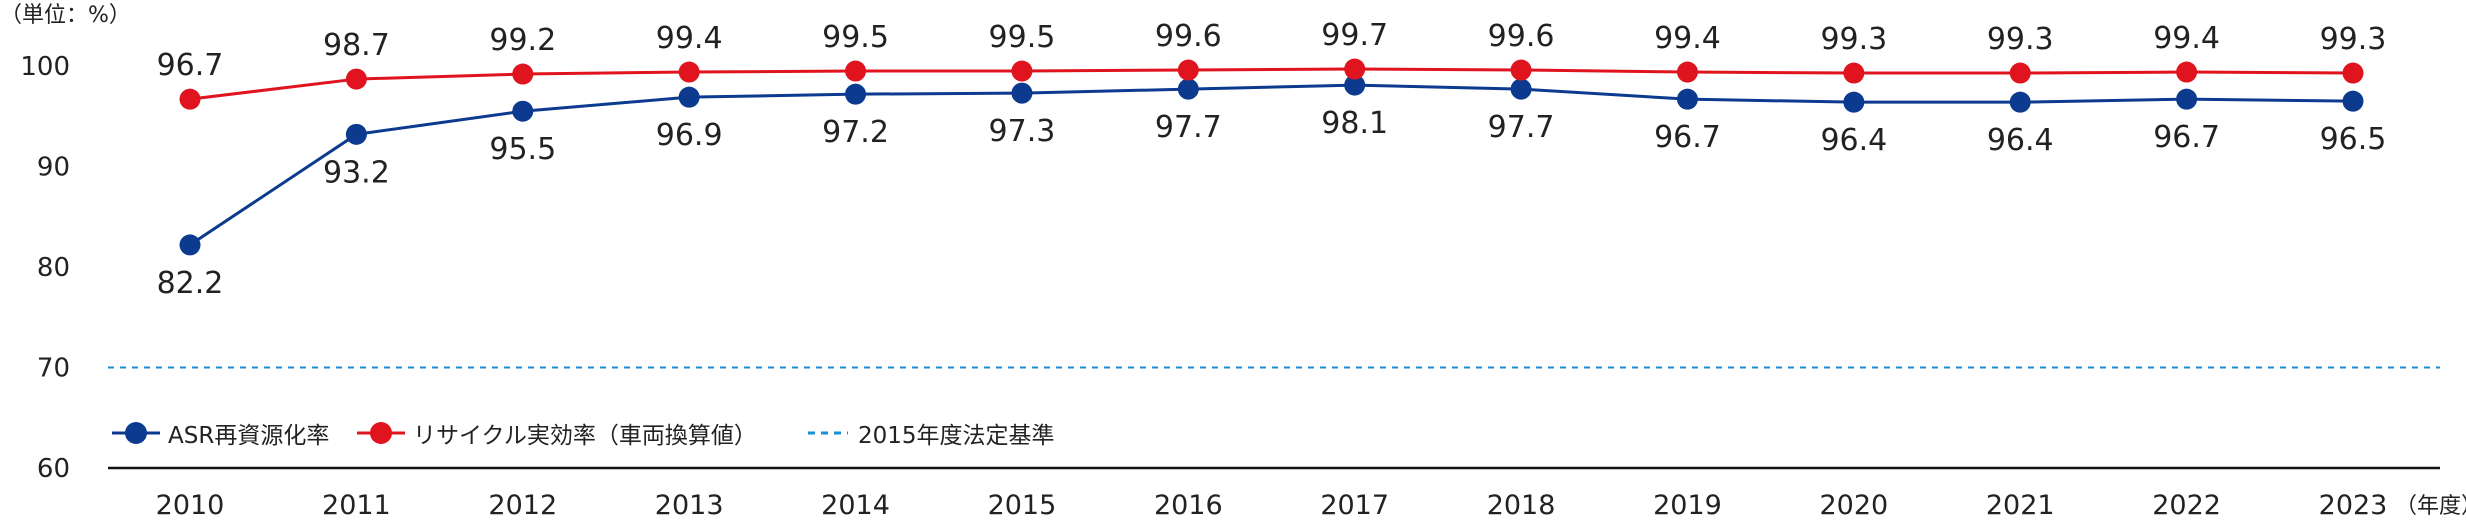  Describe the element at coordinates (956, 436) in the screenshot. I see `legend-standard-label: 2015年度法定基準` at that location.